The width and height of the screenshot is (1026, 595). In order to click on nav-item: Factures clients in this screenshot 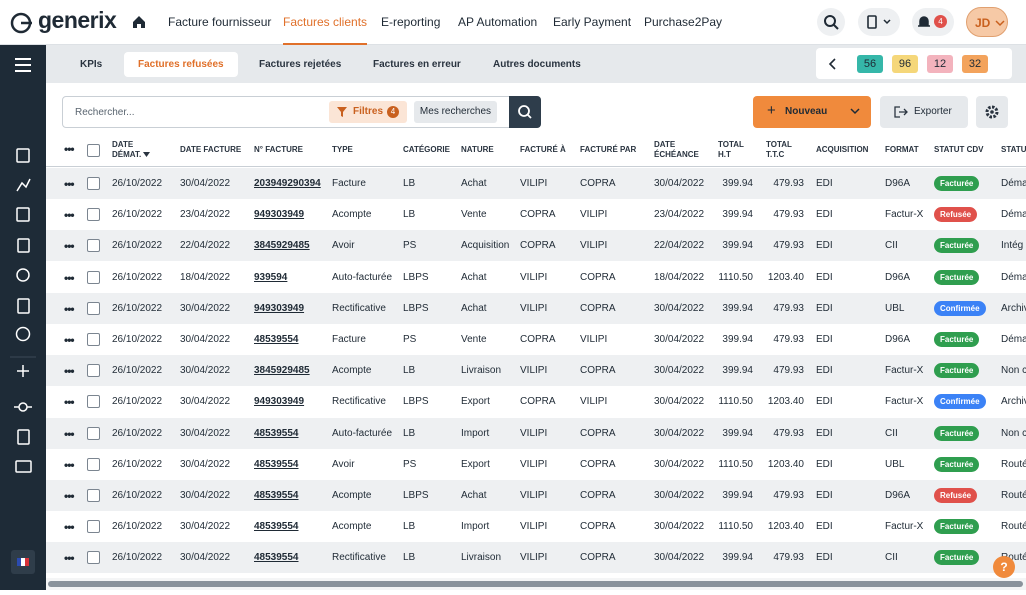, I will do `click(325, 22)`.